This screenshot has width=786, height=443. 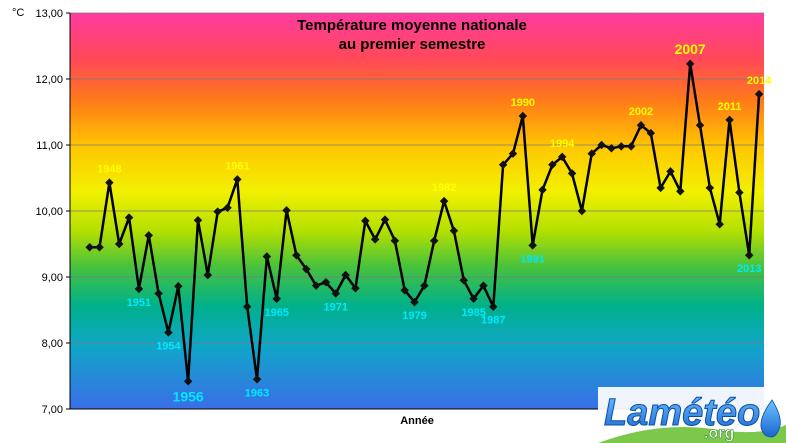 What do you see at coordinates (770, 418) in the screenshot?
I see `water-drop-icon` at bounding box center [770, 418].